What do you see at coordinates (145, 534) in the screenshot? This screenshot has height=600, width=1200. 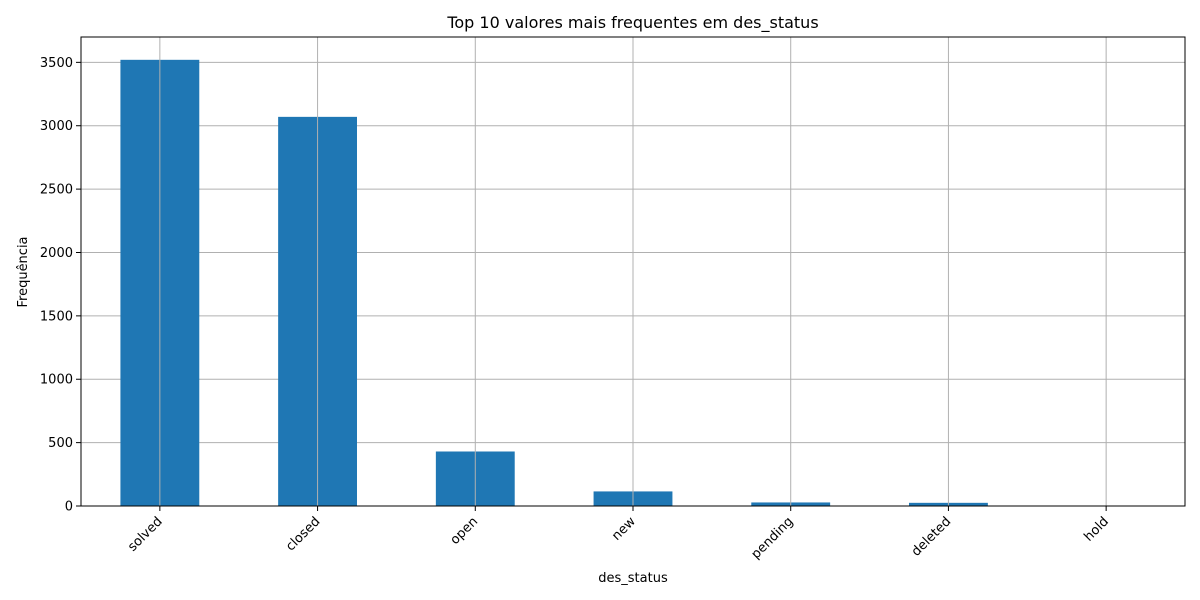 I see `x-tick-label-solved: solved` at bounding box center [145, 534].